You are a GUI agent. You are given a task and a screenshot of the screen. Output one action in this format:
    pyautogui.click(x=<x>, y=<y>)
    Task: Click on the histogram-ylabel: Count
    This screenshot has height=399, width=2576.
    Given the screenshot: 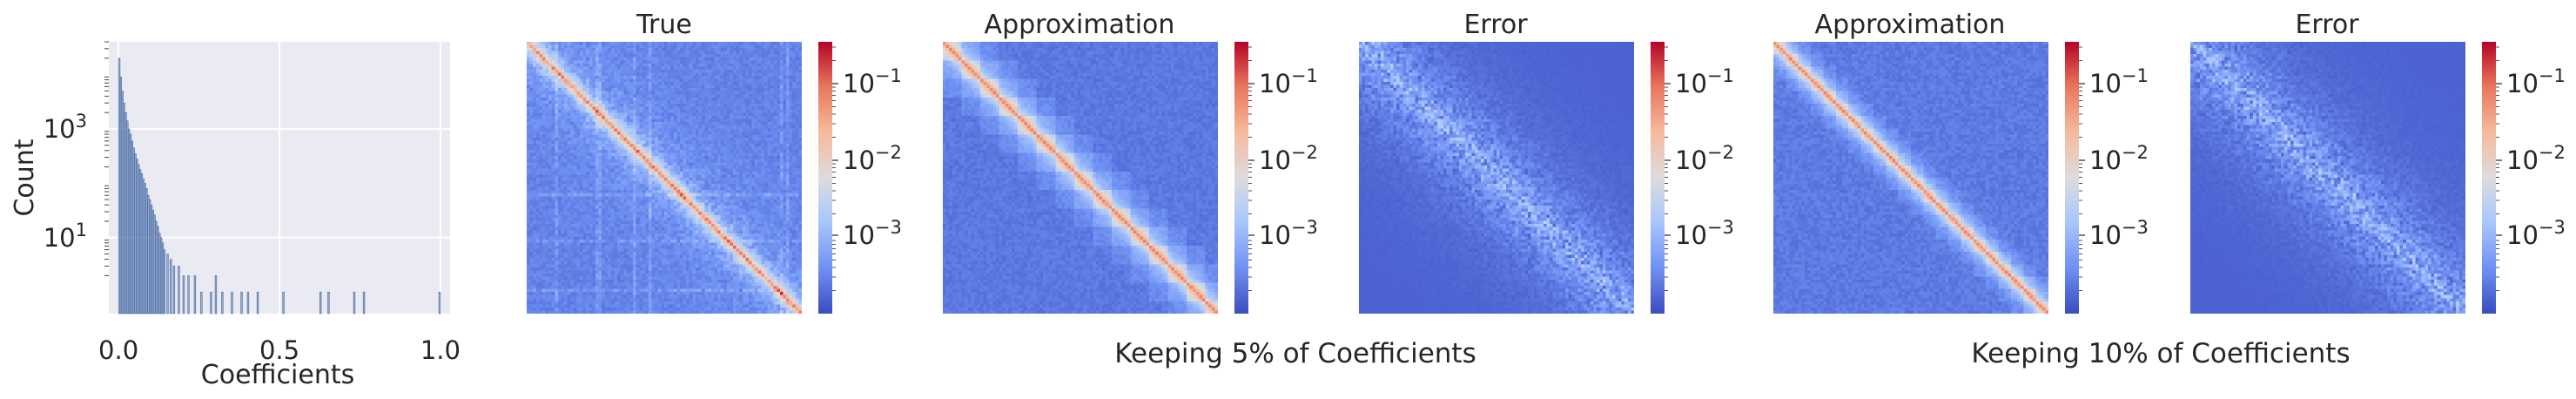 What is the action you would take?
    pyautogui.click(x=25, y=177)
    